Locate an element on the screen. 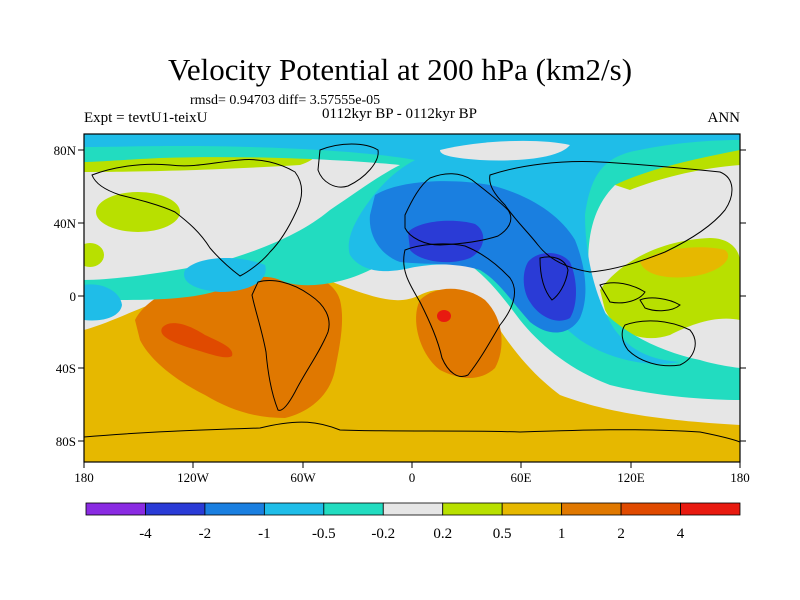 This screenshot has width=800, height=600. colorbar-label: 0.5 is located at coordinates (502, 534).